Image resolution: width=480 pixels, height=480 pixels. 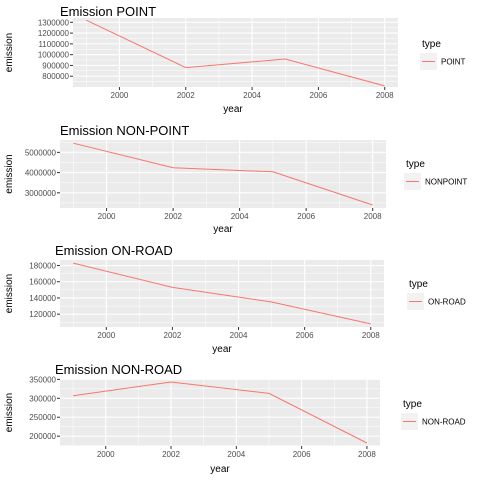 What do you see at coordinates (41, 193) in the screenshot?
I see `y-tick-label: 3000000` at bounding box center [41, 193].